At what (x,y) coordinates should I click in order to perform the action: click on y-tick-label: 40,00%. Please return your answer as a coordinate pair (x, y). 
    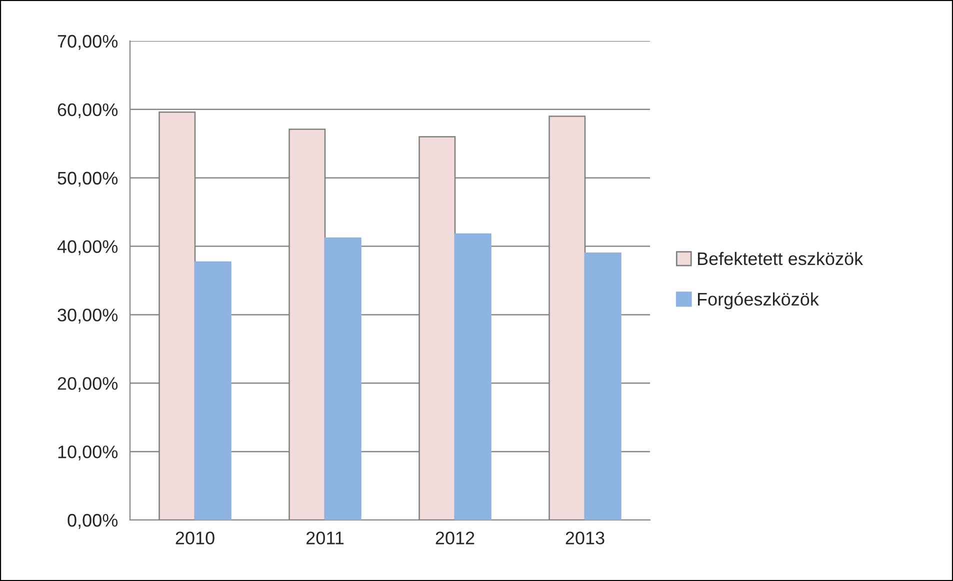
    Looking at the image, I should click on (87, 248).